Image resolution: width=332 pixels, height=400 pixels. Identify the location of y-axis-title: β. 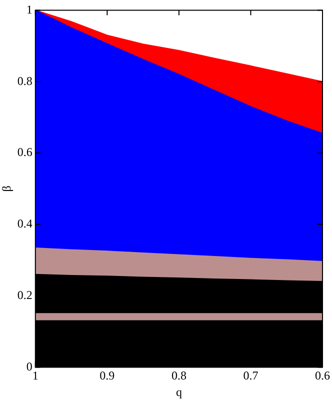
(7, 189).